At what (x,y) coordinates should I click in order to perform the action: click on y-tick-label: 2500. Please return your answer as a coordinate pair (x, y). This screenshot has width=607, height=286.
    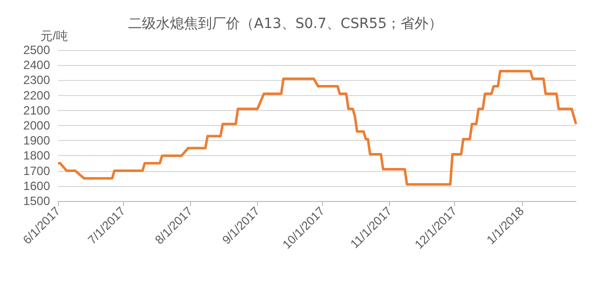
    Looking at the image, I should click on (36, 50).